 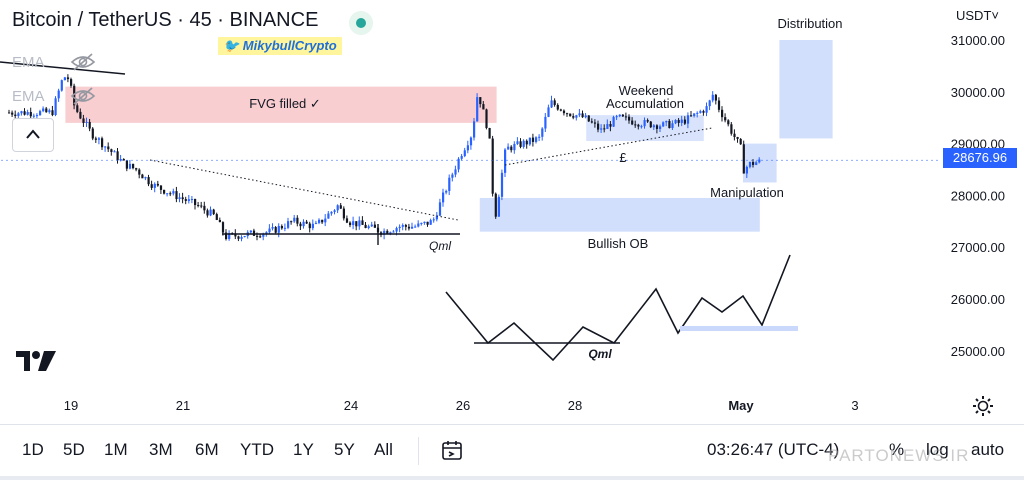 What do you see at coordinates (741, 405) in the screenshot?
I see `x-tick-label: May` at bounding box center [741, 405].